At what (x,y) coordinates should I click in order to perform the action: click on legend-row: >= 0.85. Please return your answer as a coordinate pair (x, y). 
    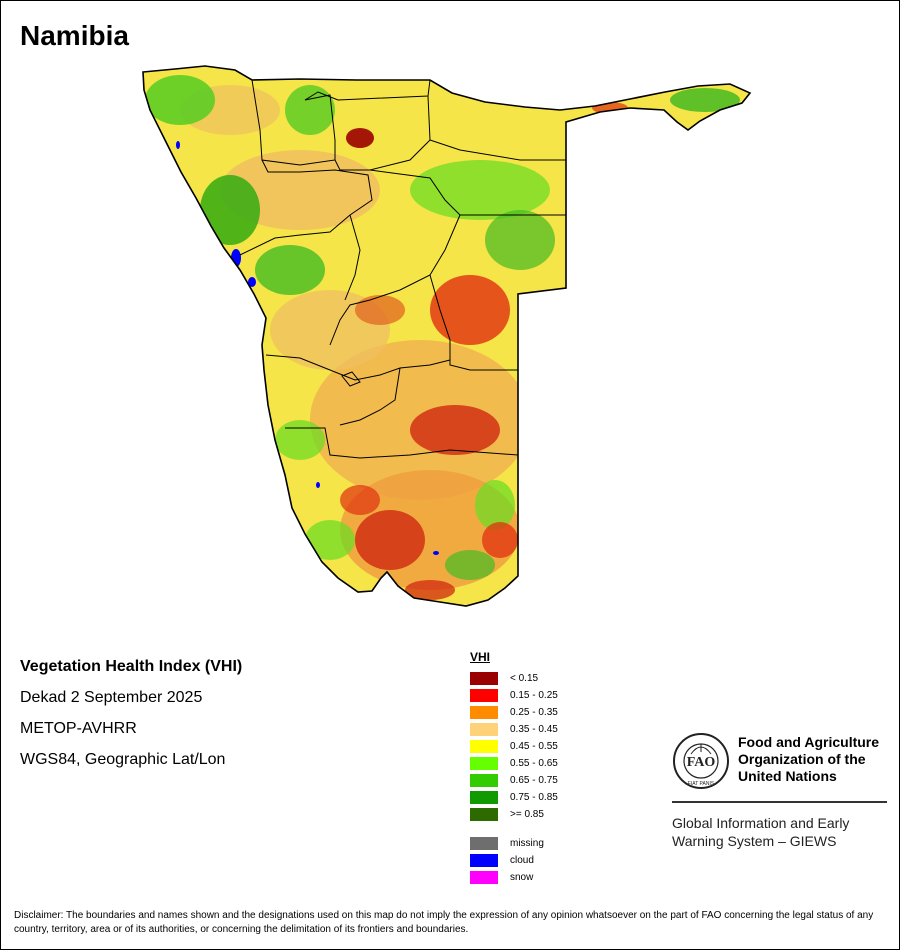
    Looking at the image, I should click on (514, 814).